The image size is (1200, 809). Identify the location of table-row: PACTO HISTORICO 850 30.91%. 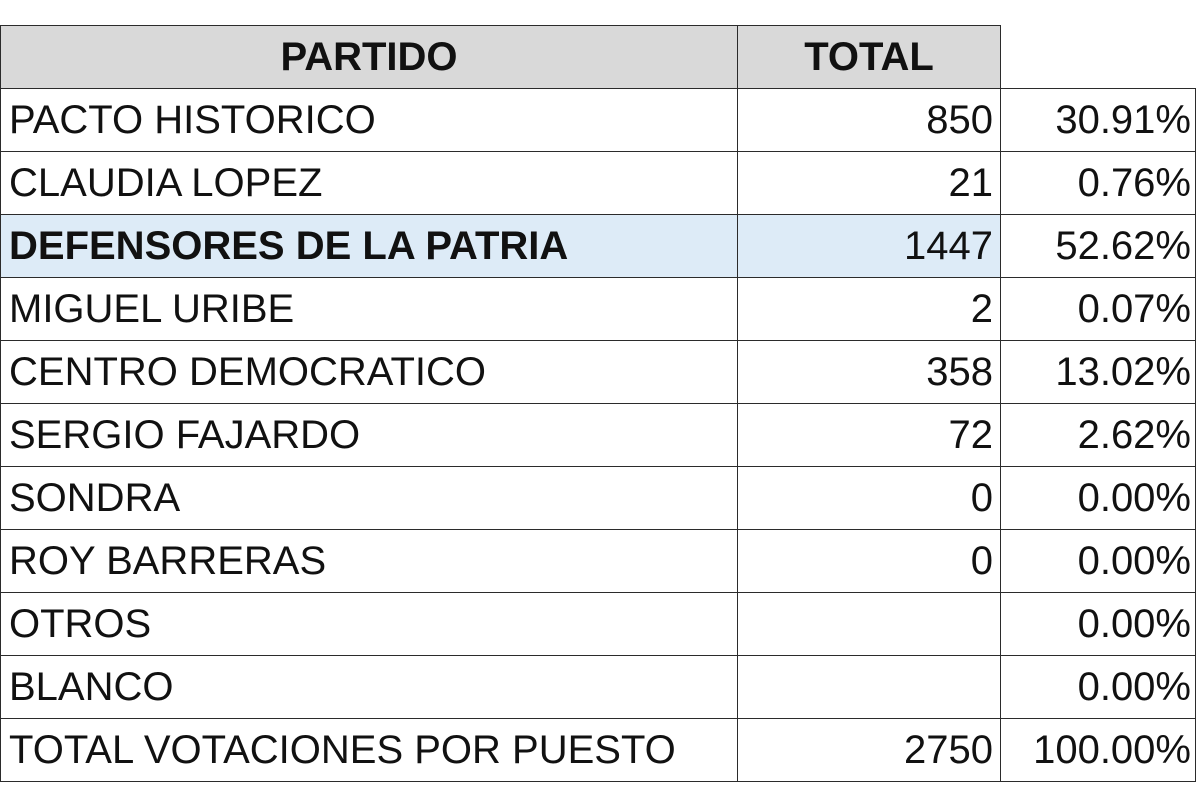
(598, 120).